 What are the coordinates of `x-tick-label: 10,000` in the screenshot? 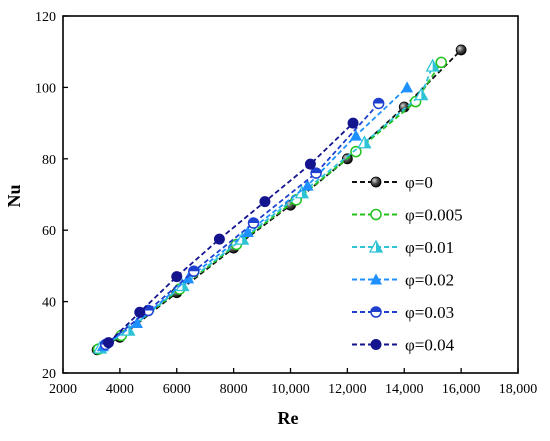 It's located at (290, 389).